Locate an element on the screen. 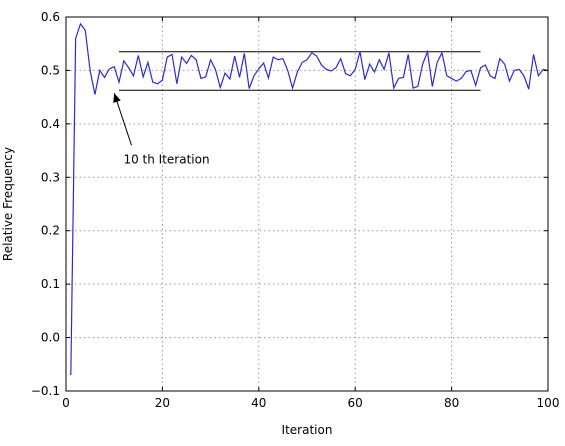  y-tick-label: 0.2 is located at coordinates (50, 231).